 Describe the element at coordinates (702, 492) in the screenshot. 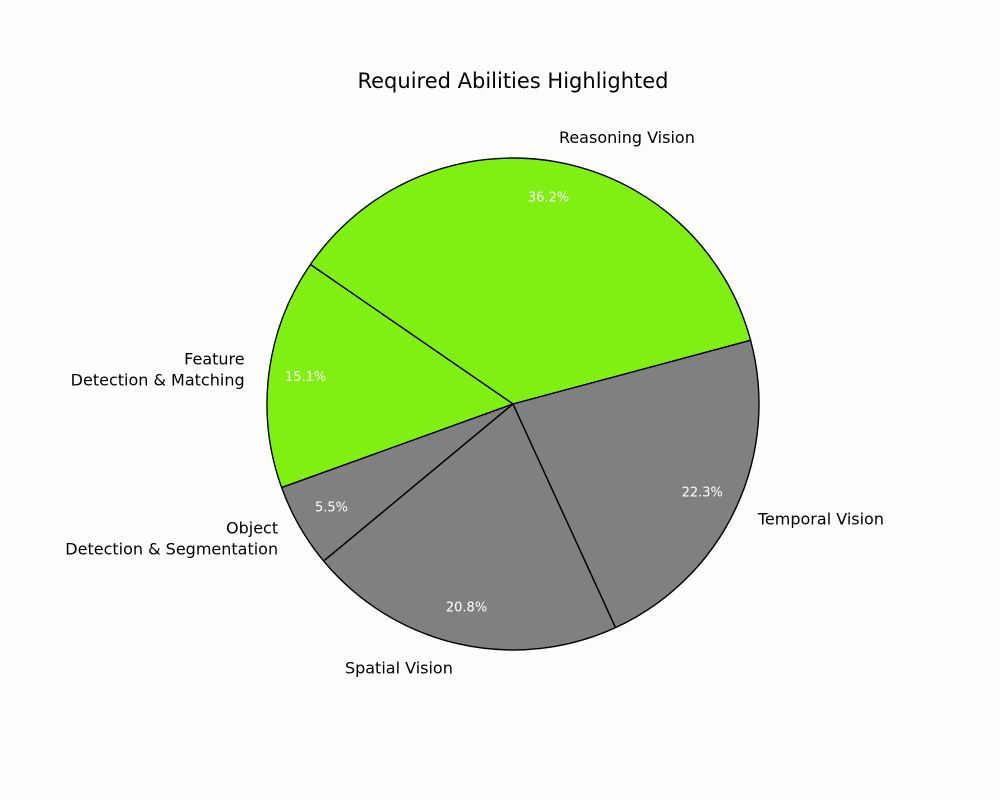

I see `pct-label-temporal-vision: 22.3%` at that location.